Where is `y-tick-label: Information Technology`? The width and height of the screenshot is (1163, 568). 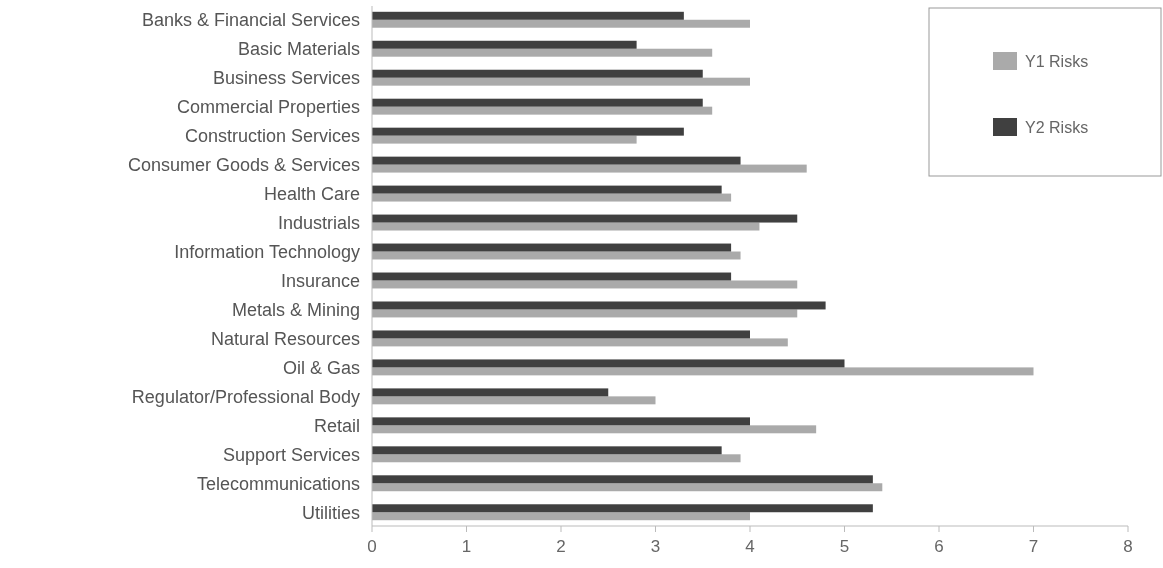 y-tick-label: Information Technology is located at coordinates (267, 251).